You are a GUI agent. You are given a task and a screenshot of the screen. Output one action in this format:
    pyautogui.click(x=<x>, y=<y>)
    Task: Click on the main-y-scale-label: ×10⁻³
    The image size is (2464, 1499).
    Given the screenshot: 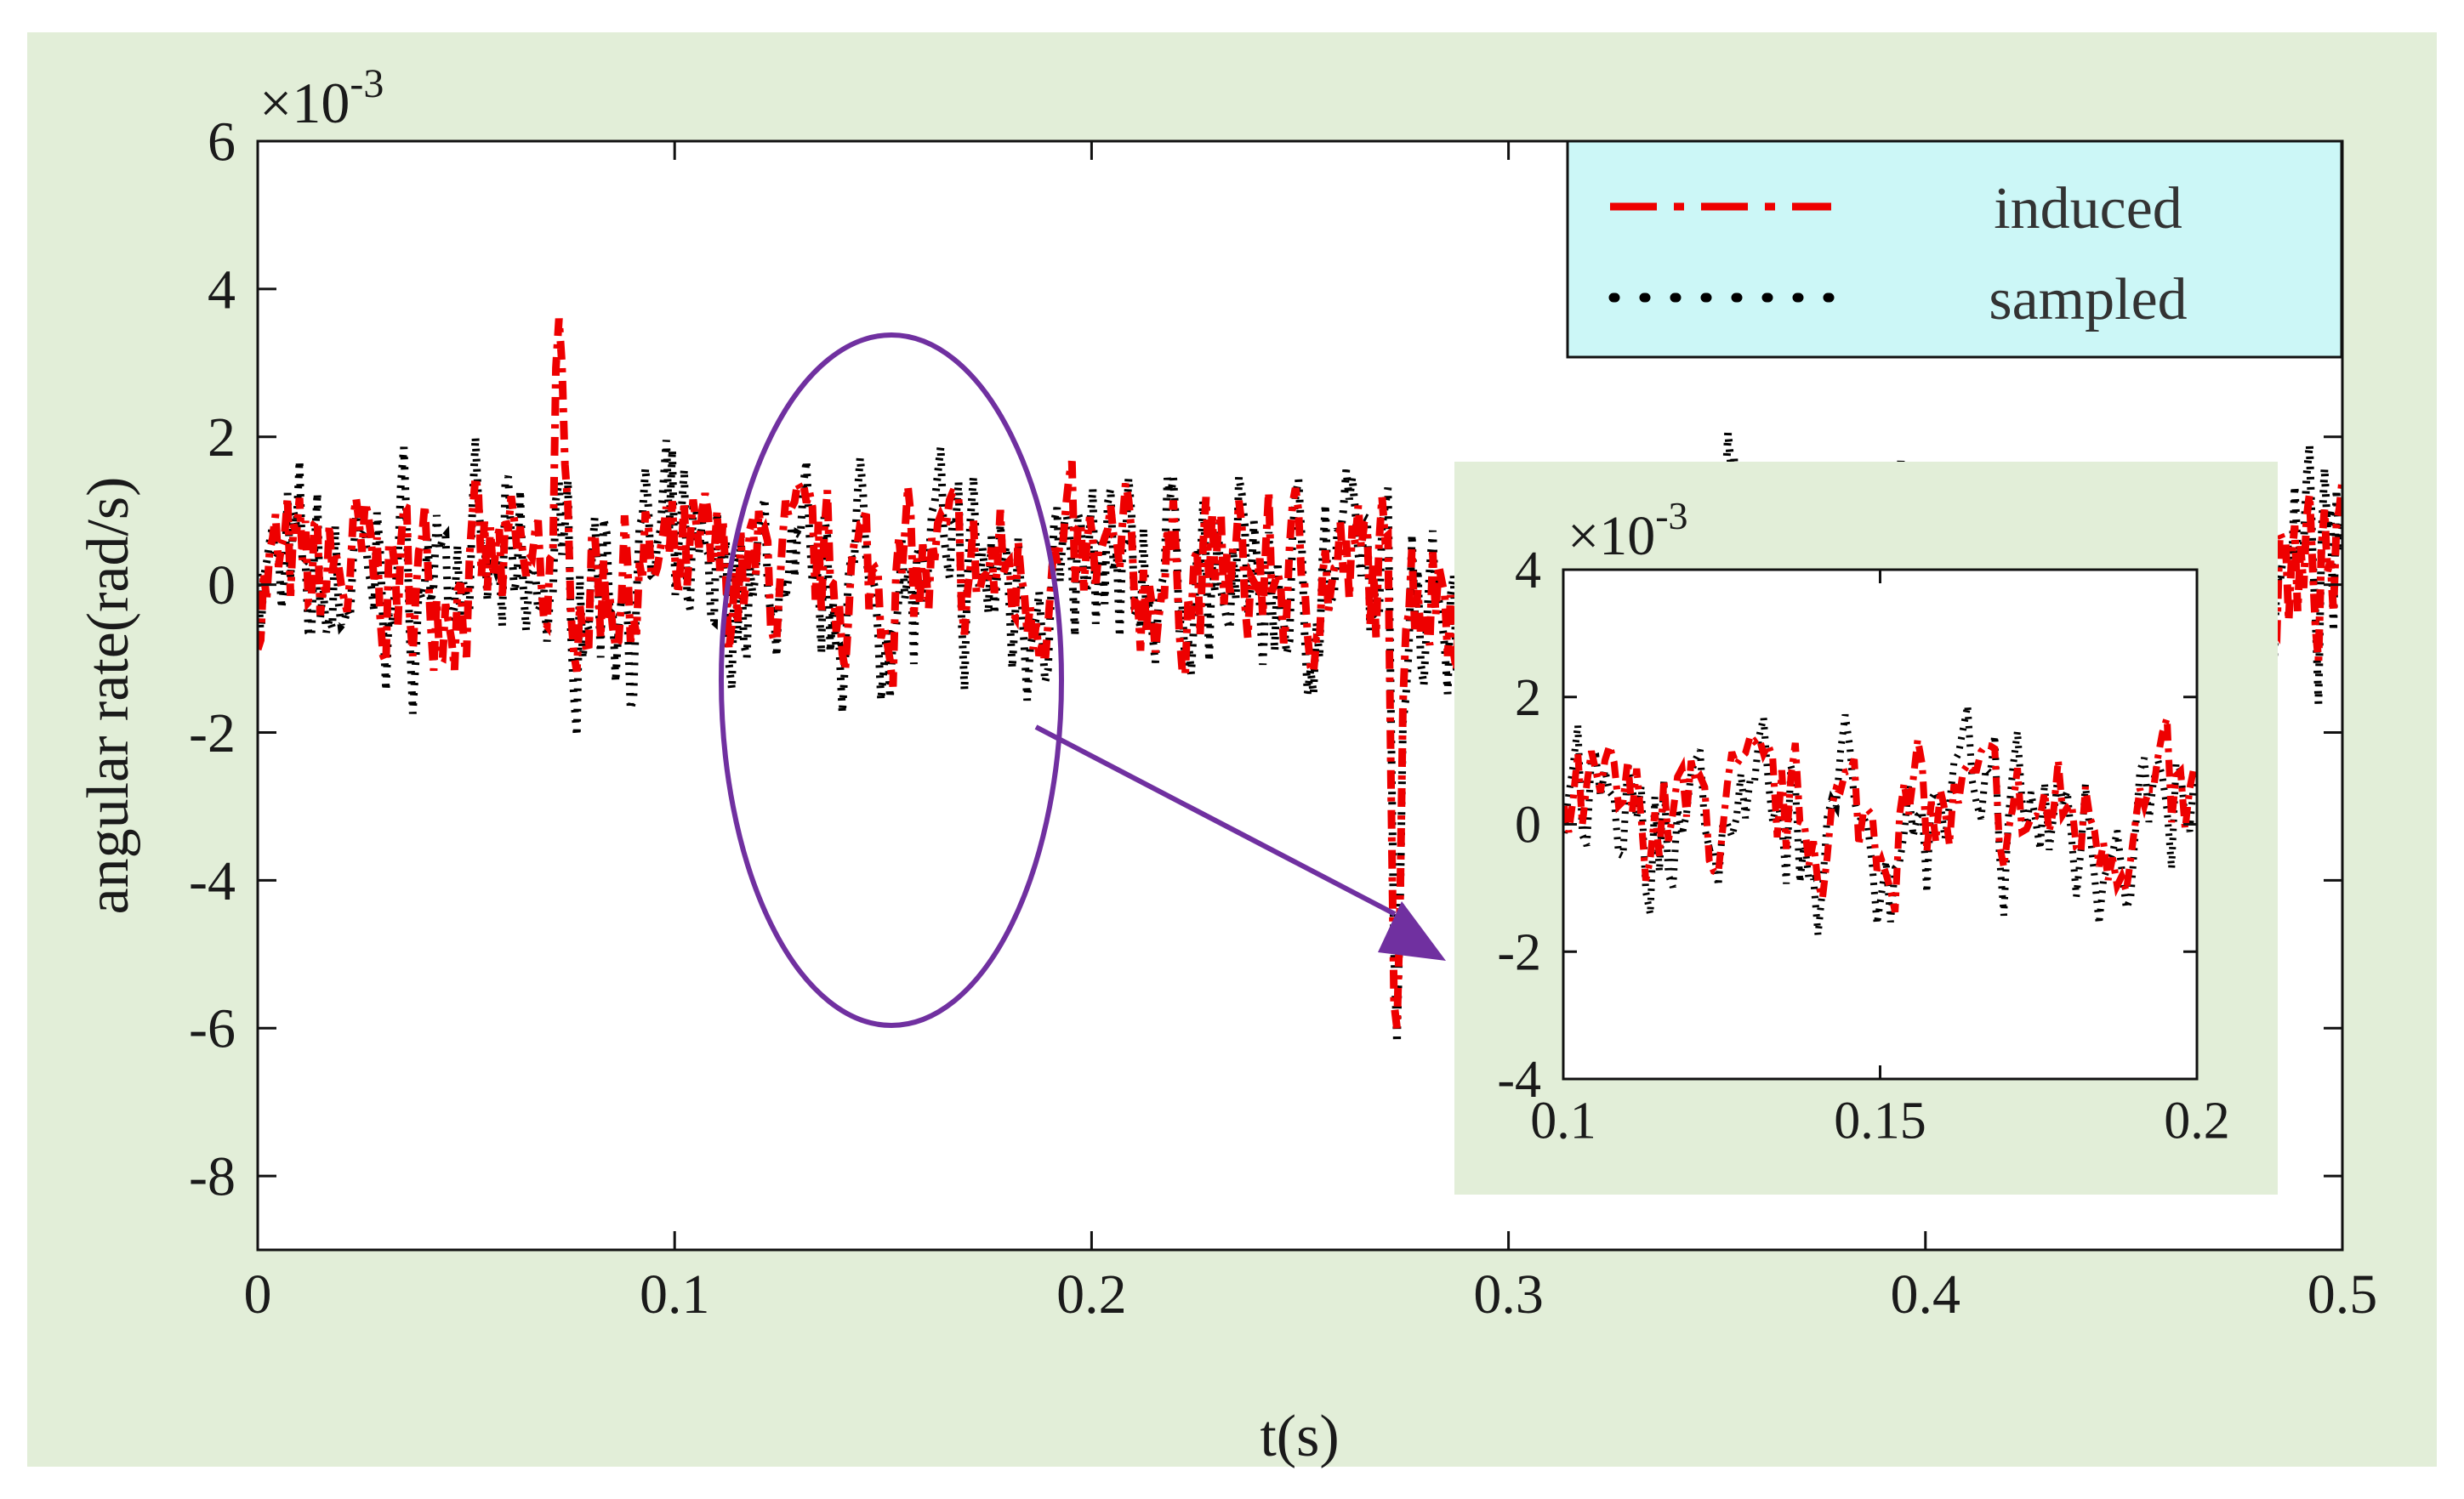 What is the action you would take?
    pyautogui.click(x=321, y=98)
    